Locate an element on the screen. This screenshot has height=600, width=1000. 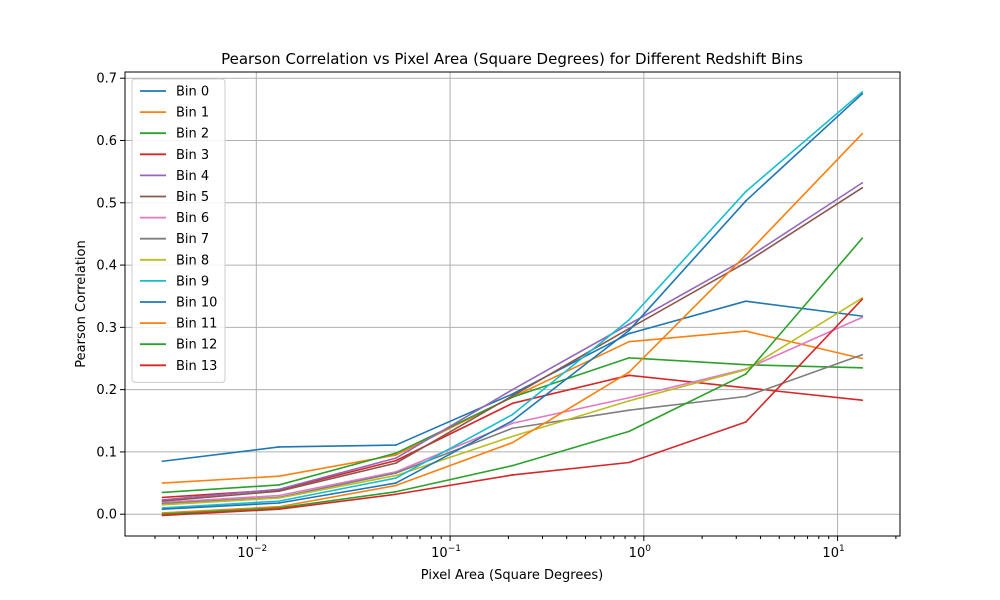
legend-label: Bin 11 is located at coordinates (196, 324).